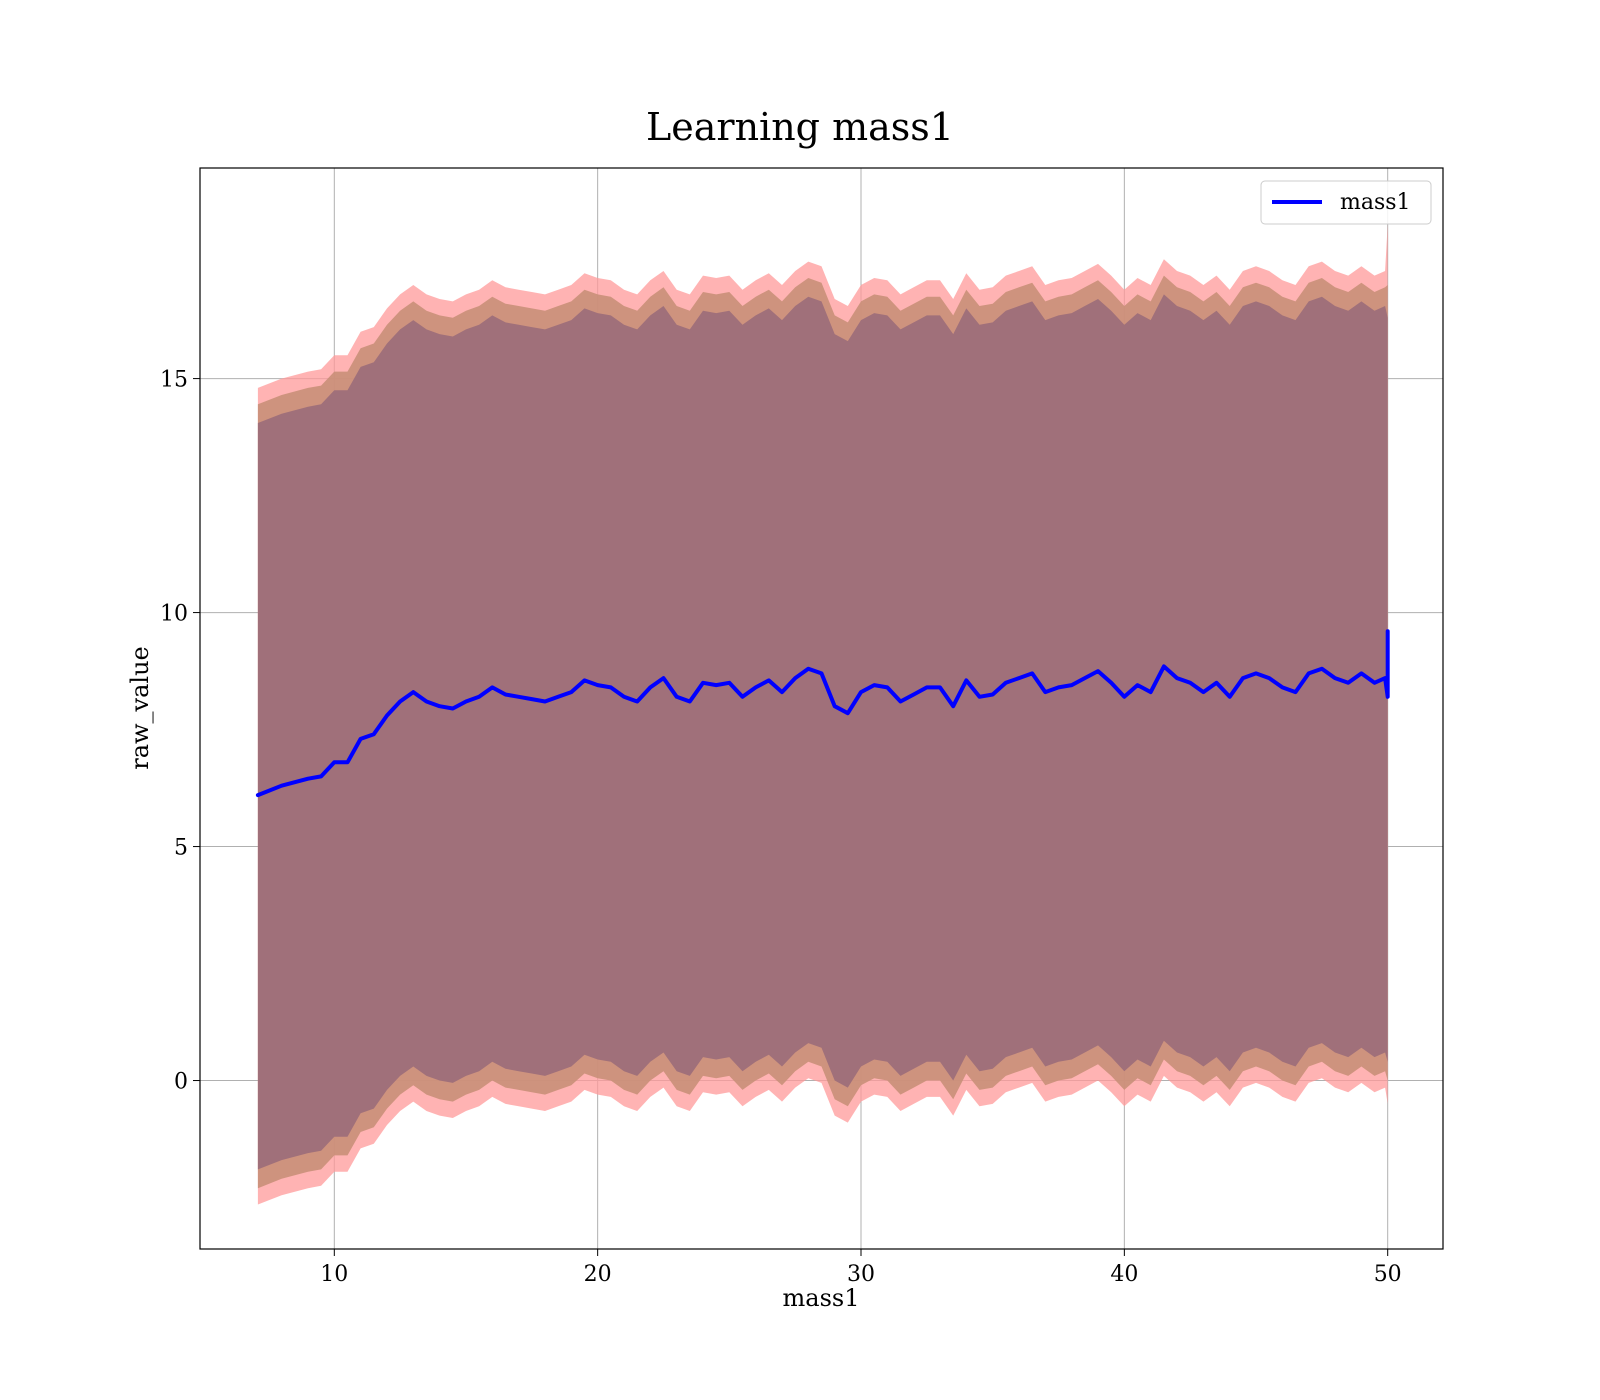 The height and width of the screenshot is (1400, 1600). I want to click on y-tick-label-15: 15, so click(174, 380).